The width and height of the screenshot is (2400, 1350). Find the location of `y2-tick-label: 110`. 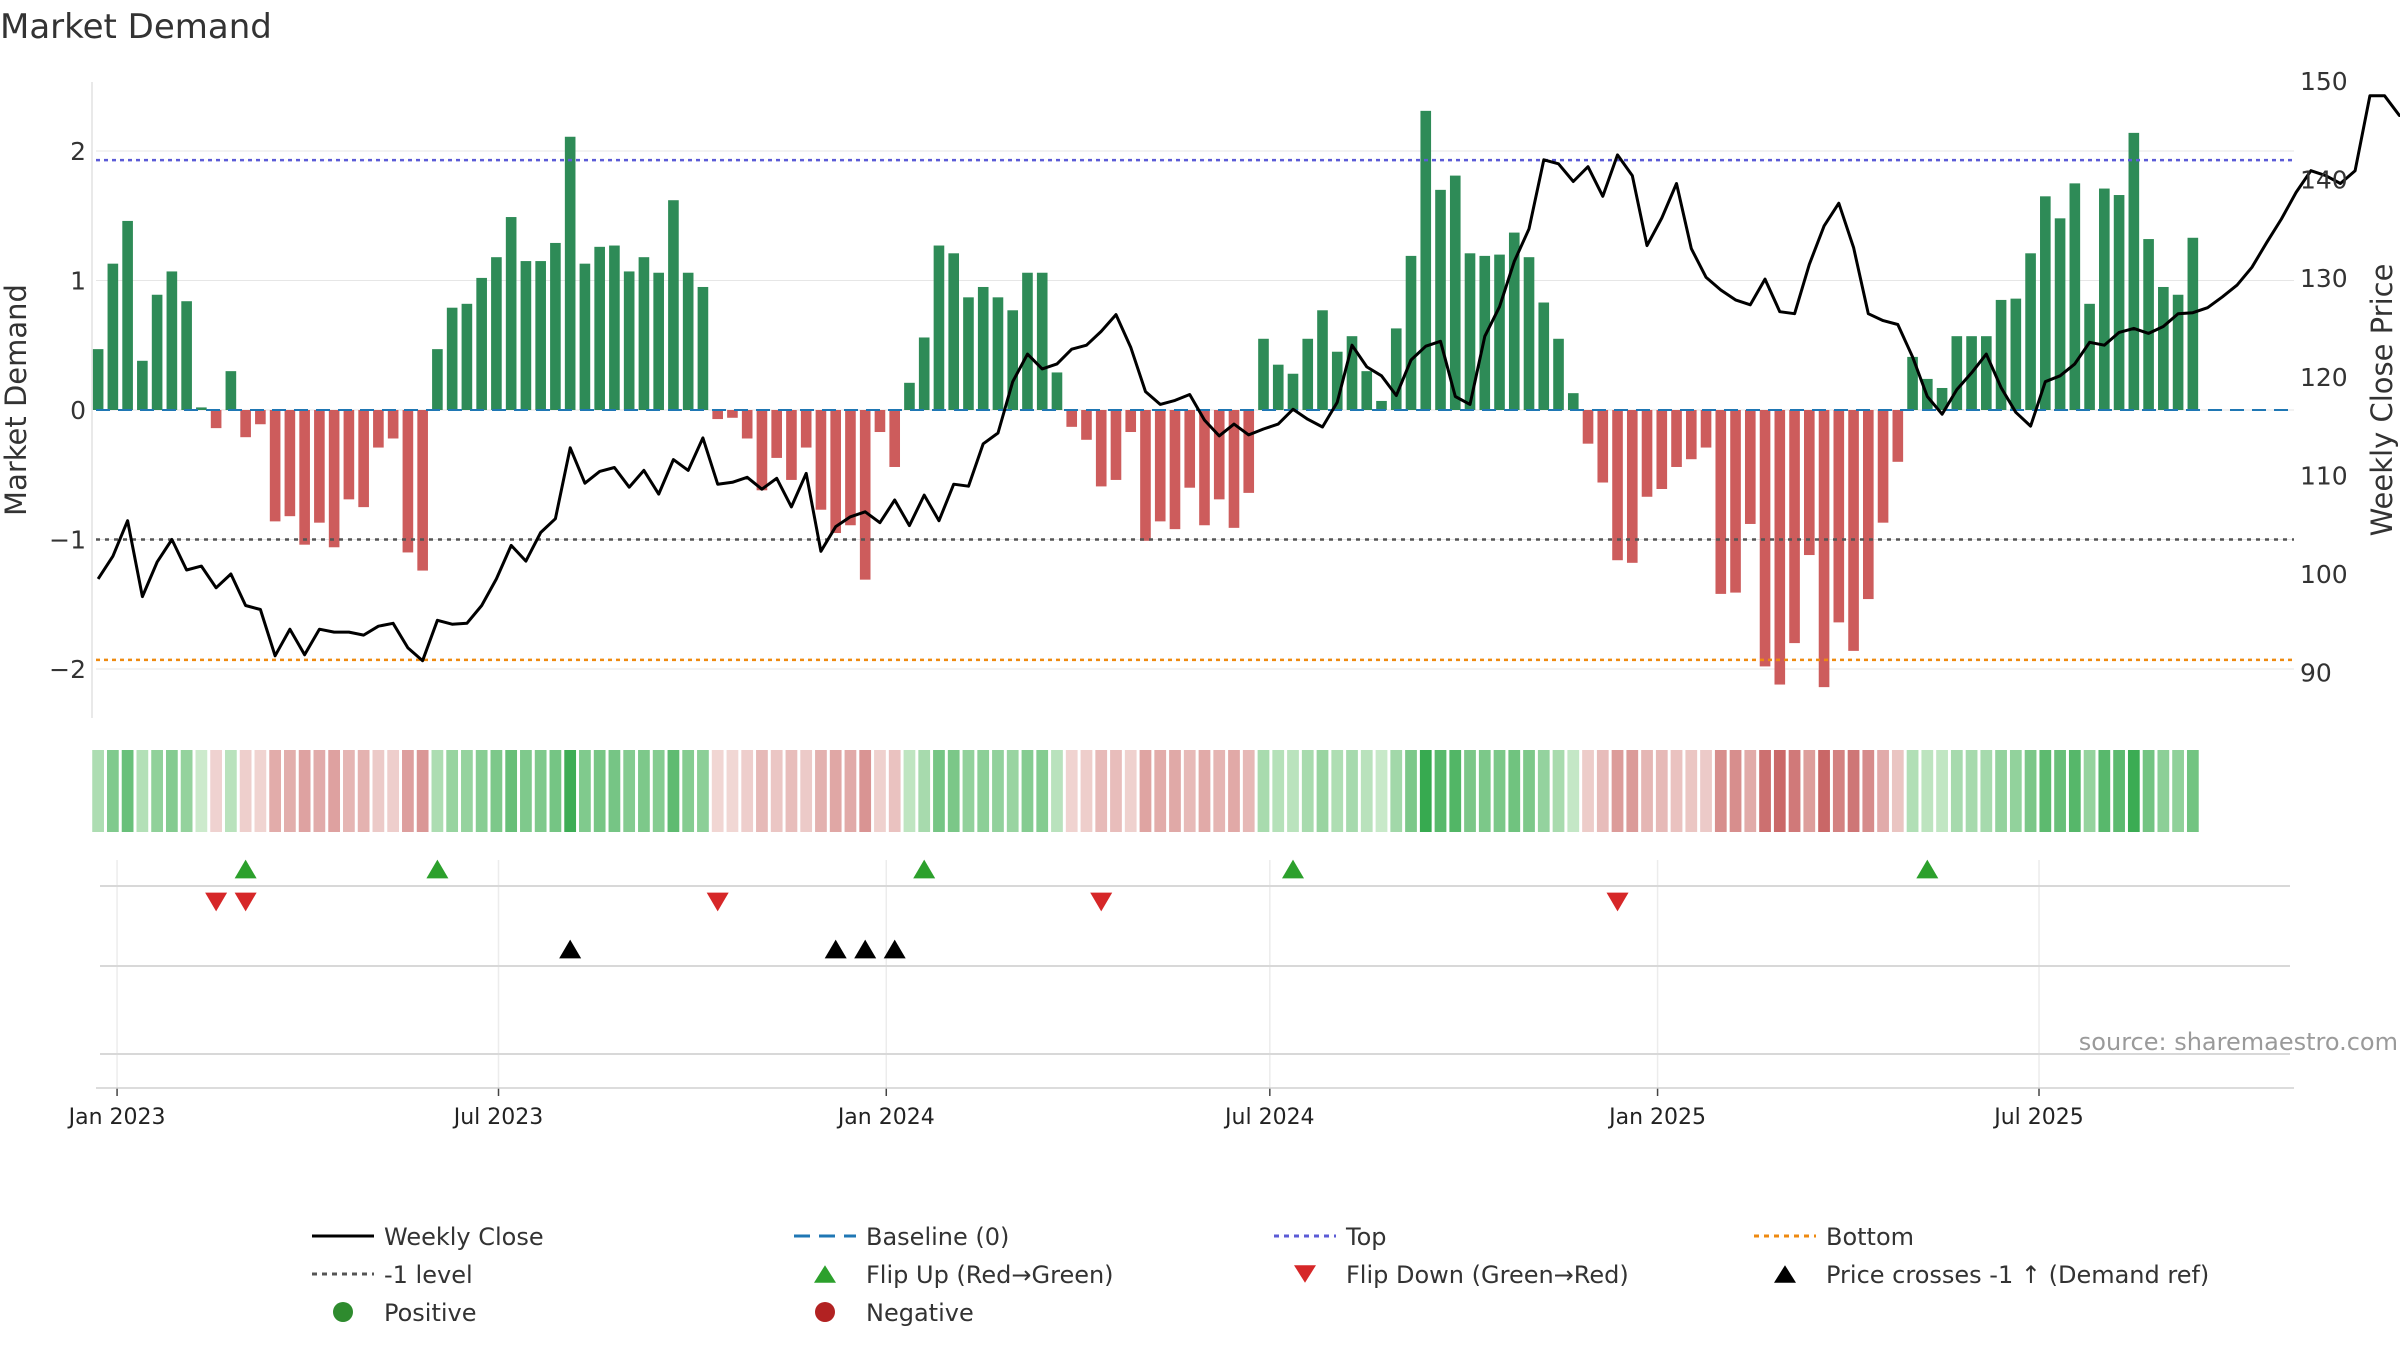

y2-tick-label: 110 is located at coordinates (2324, 475).